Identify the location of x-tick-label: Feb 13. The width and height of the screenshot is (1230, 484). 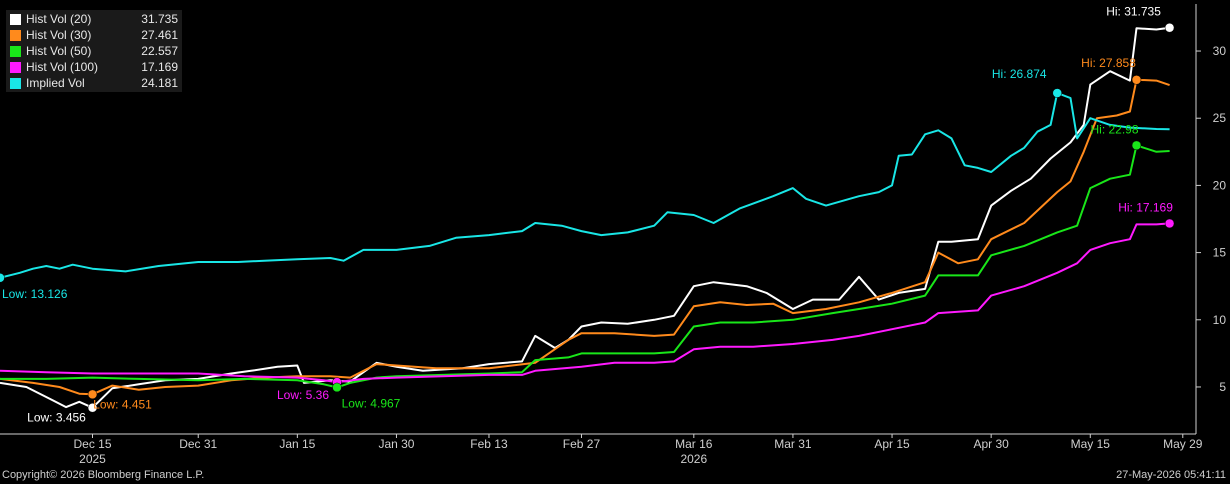
(489, 444).